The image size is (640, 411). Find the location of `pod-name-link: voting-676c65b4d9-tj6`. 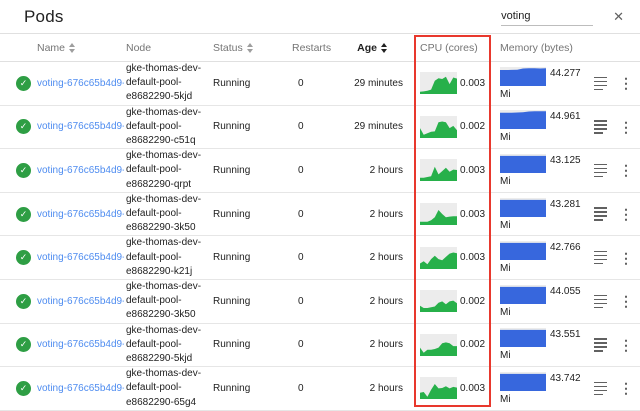

pod-name-link: voting-676c65b4d9-tj6 is located at coordinates (80, 301).